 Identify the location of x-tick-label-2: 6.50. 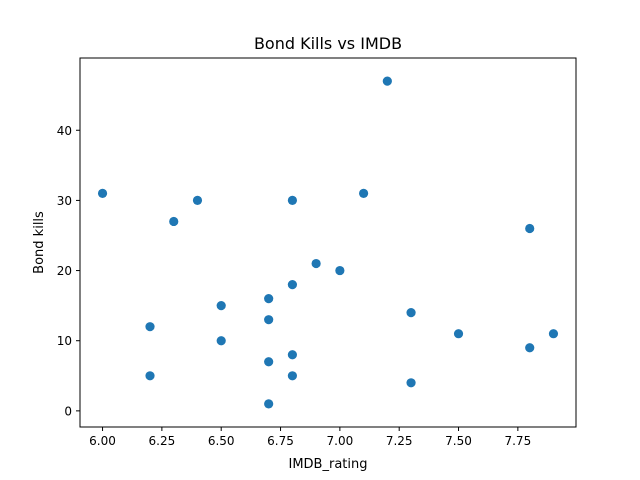
(221, 441).